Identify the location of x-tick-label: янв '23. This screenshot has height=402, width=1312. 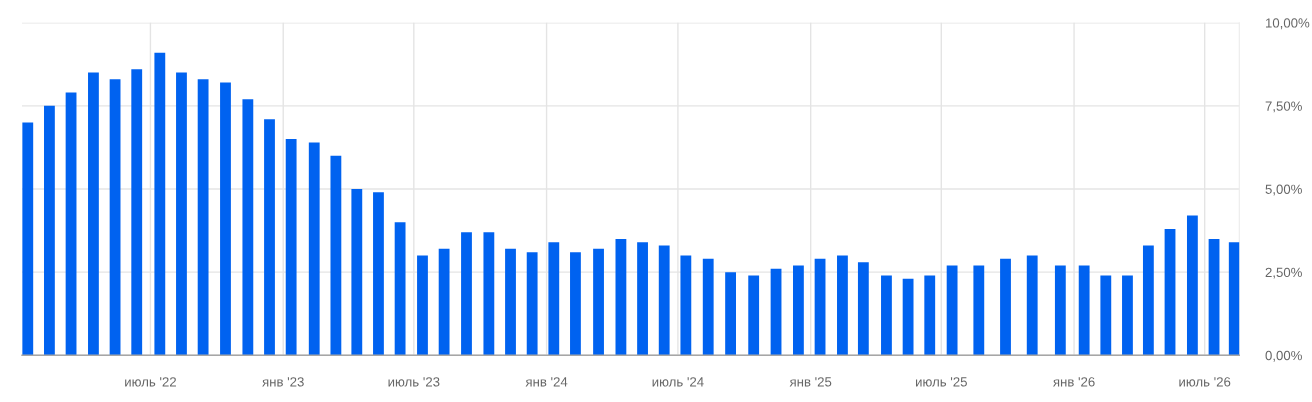
(283, 382).